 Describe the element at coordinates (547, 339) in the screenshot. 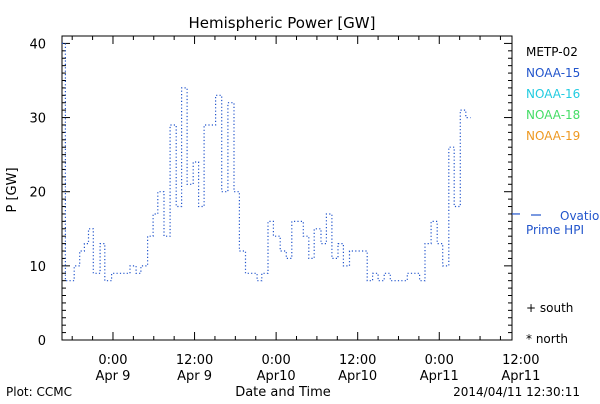

I see `legend-north: * north` at that location.